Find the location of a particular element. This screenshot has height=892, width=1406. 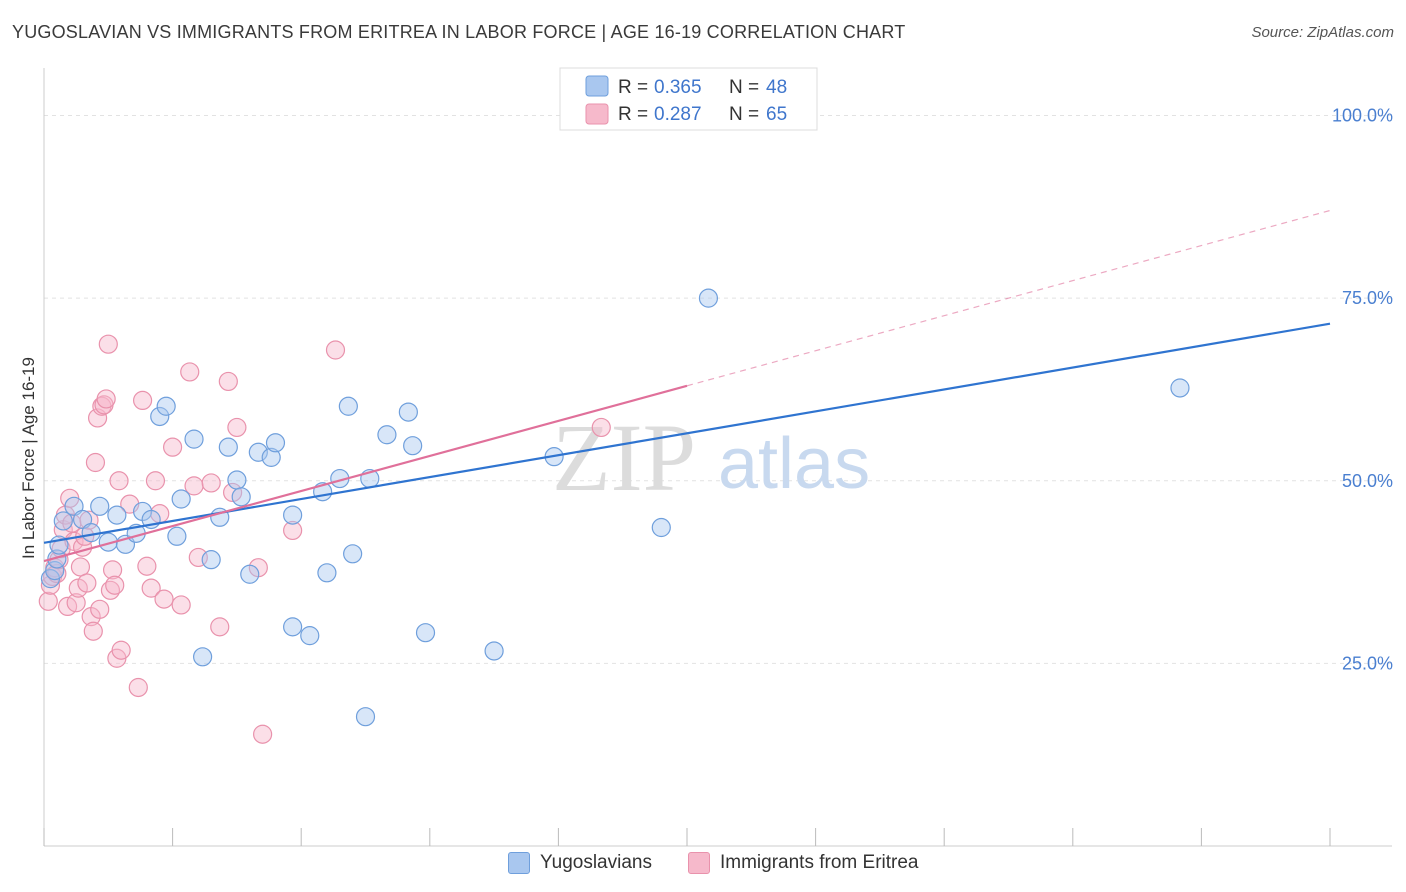

bottom-legend: Yugoslavians Immigrants from Eritrea is located at coordinates (703, 865).